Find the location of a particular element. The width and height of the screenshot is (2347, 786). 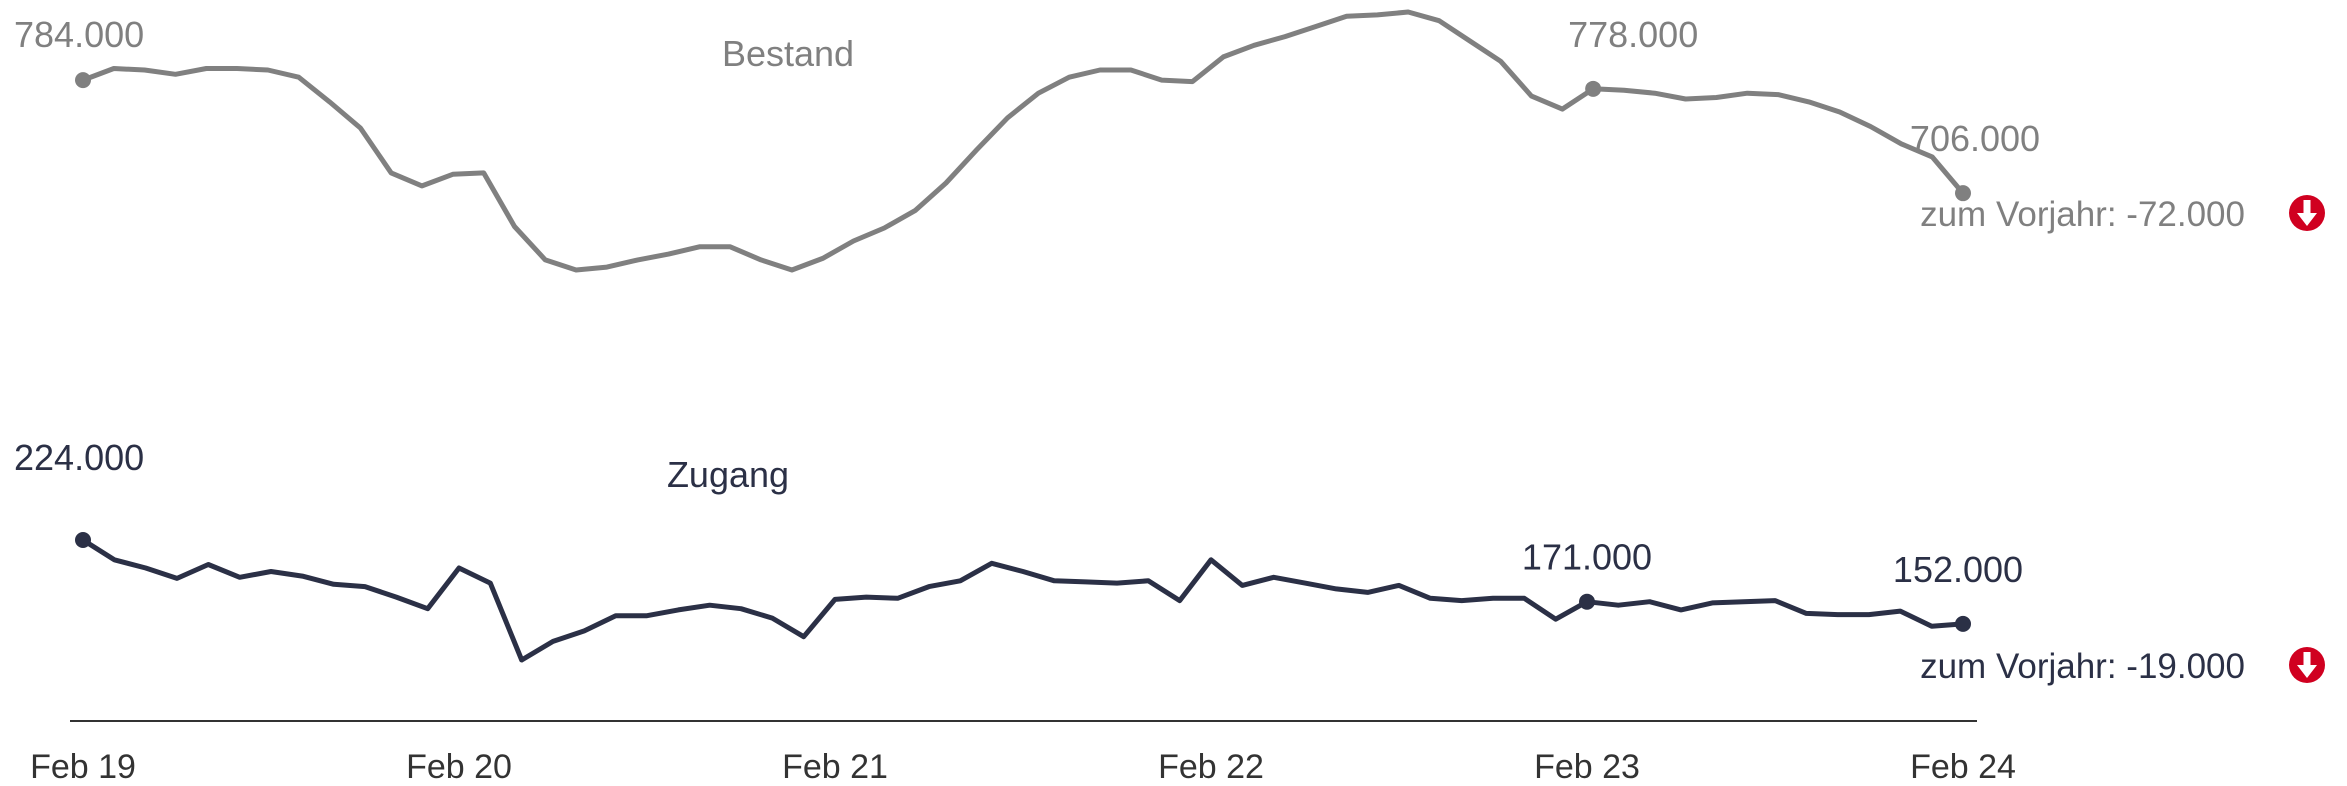

bestand-end-label: 706.000 is located at coordinates (1975, 138).